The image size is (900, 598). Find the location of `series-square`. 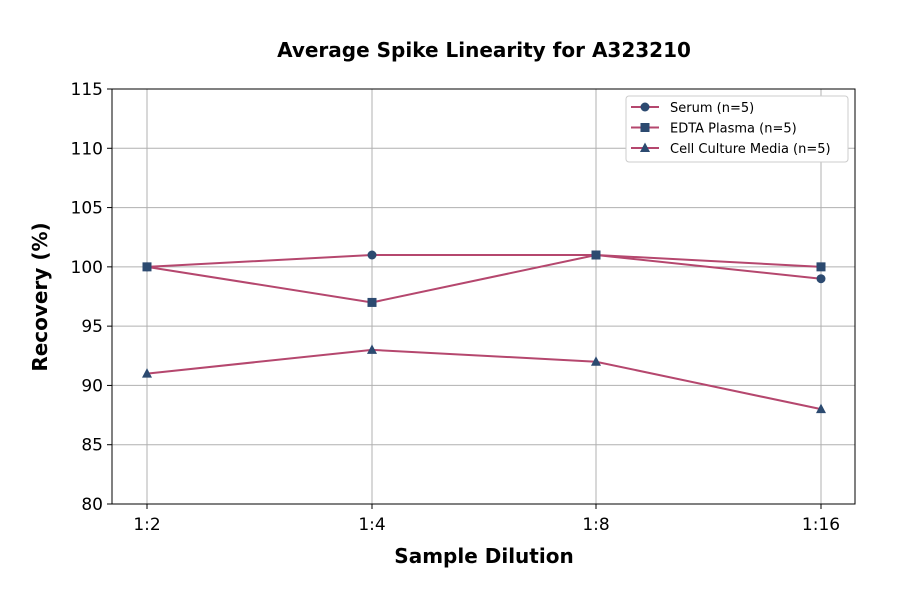

series-square is located at coordinates (484, 278).